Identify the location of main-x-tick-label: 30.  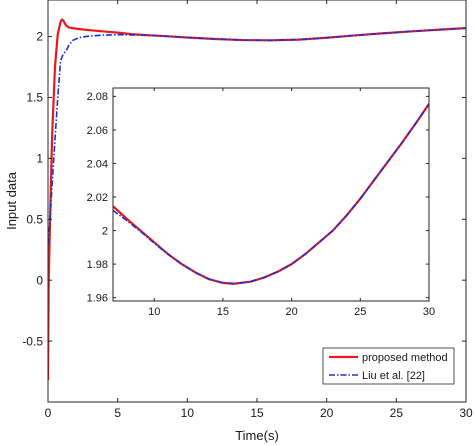
(466, 413).